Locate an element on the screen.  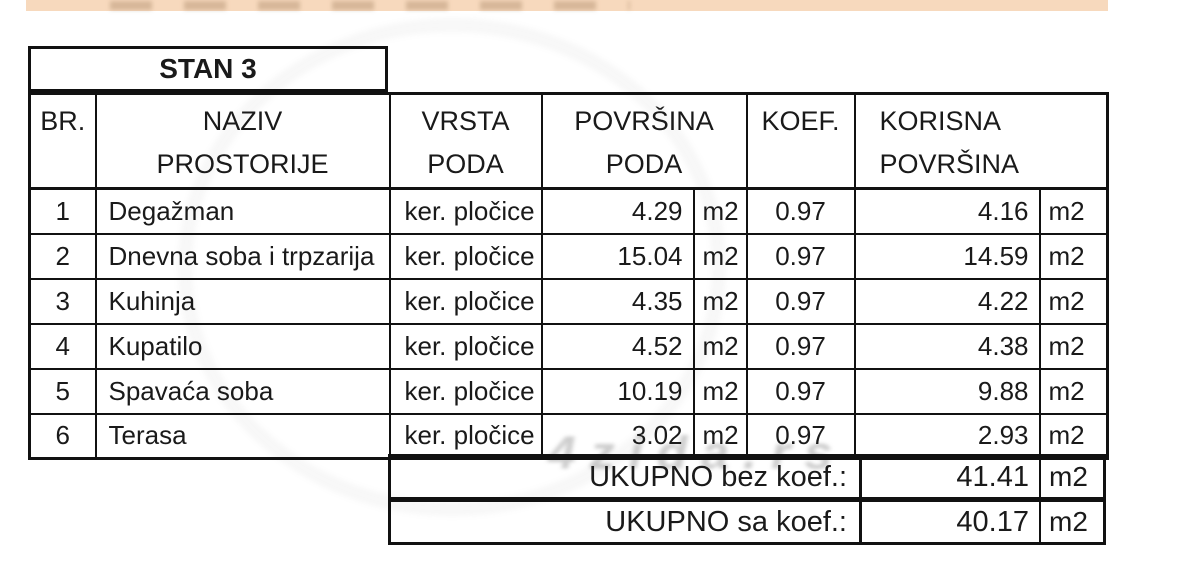
header-povrsina-line1: POVRŠINA is located at coordinates (644, 121).